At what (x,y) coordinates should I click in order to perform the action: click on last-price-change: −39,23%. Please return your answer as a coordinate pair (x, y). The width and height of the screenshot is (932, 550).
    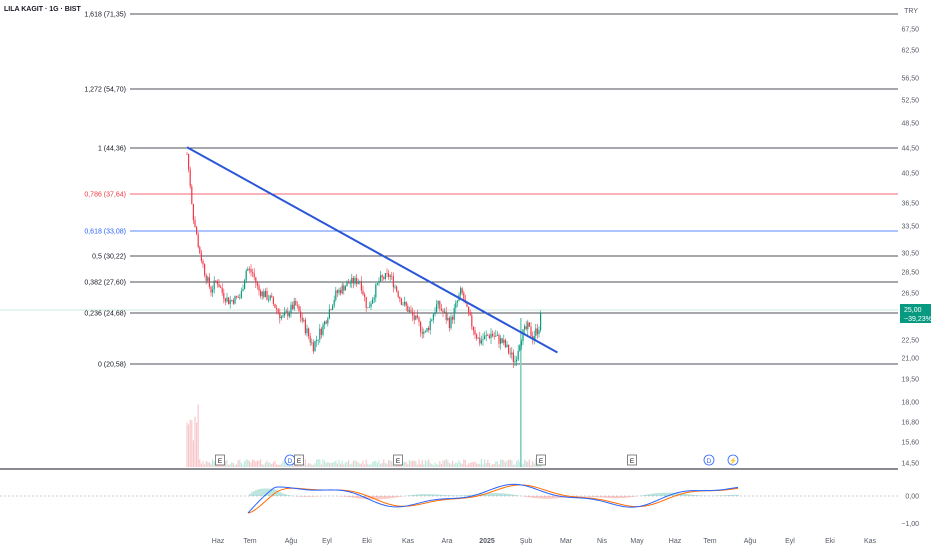
    Looking at the image, I should click on (918, 319).